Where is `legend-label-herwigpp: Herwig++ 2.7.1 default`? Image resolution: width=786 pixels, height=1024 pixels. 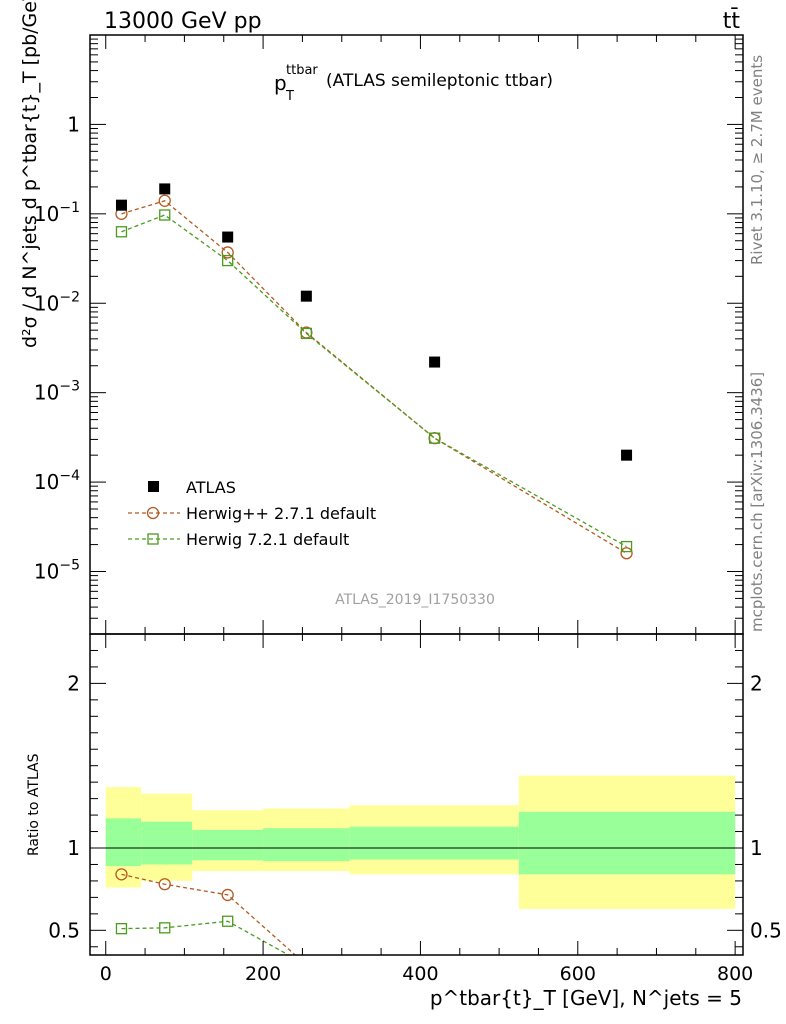 legend-label-herwigpp: Herwig++ 2.7.1 default is located at coordinates (281, 513).